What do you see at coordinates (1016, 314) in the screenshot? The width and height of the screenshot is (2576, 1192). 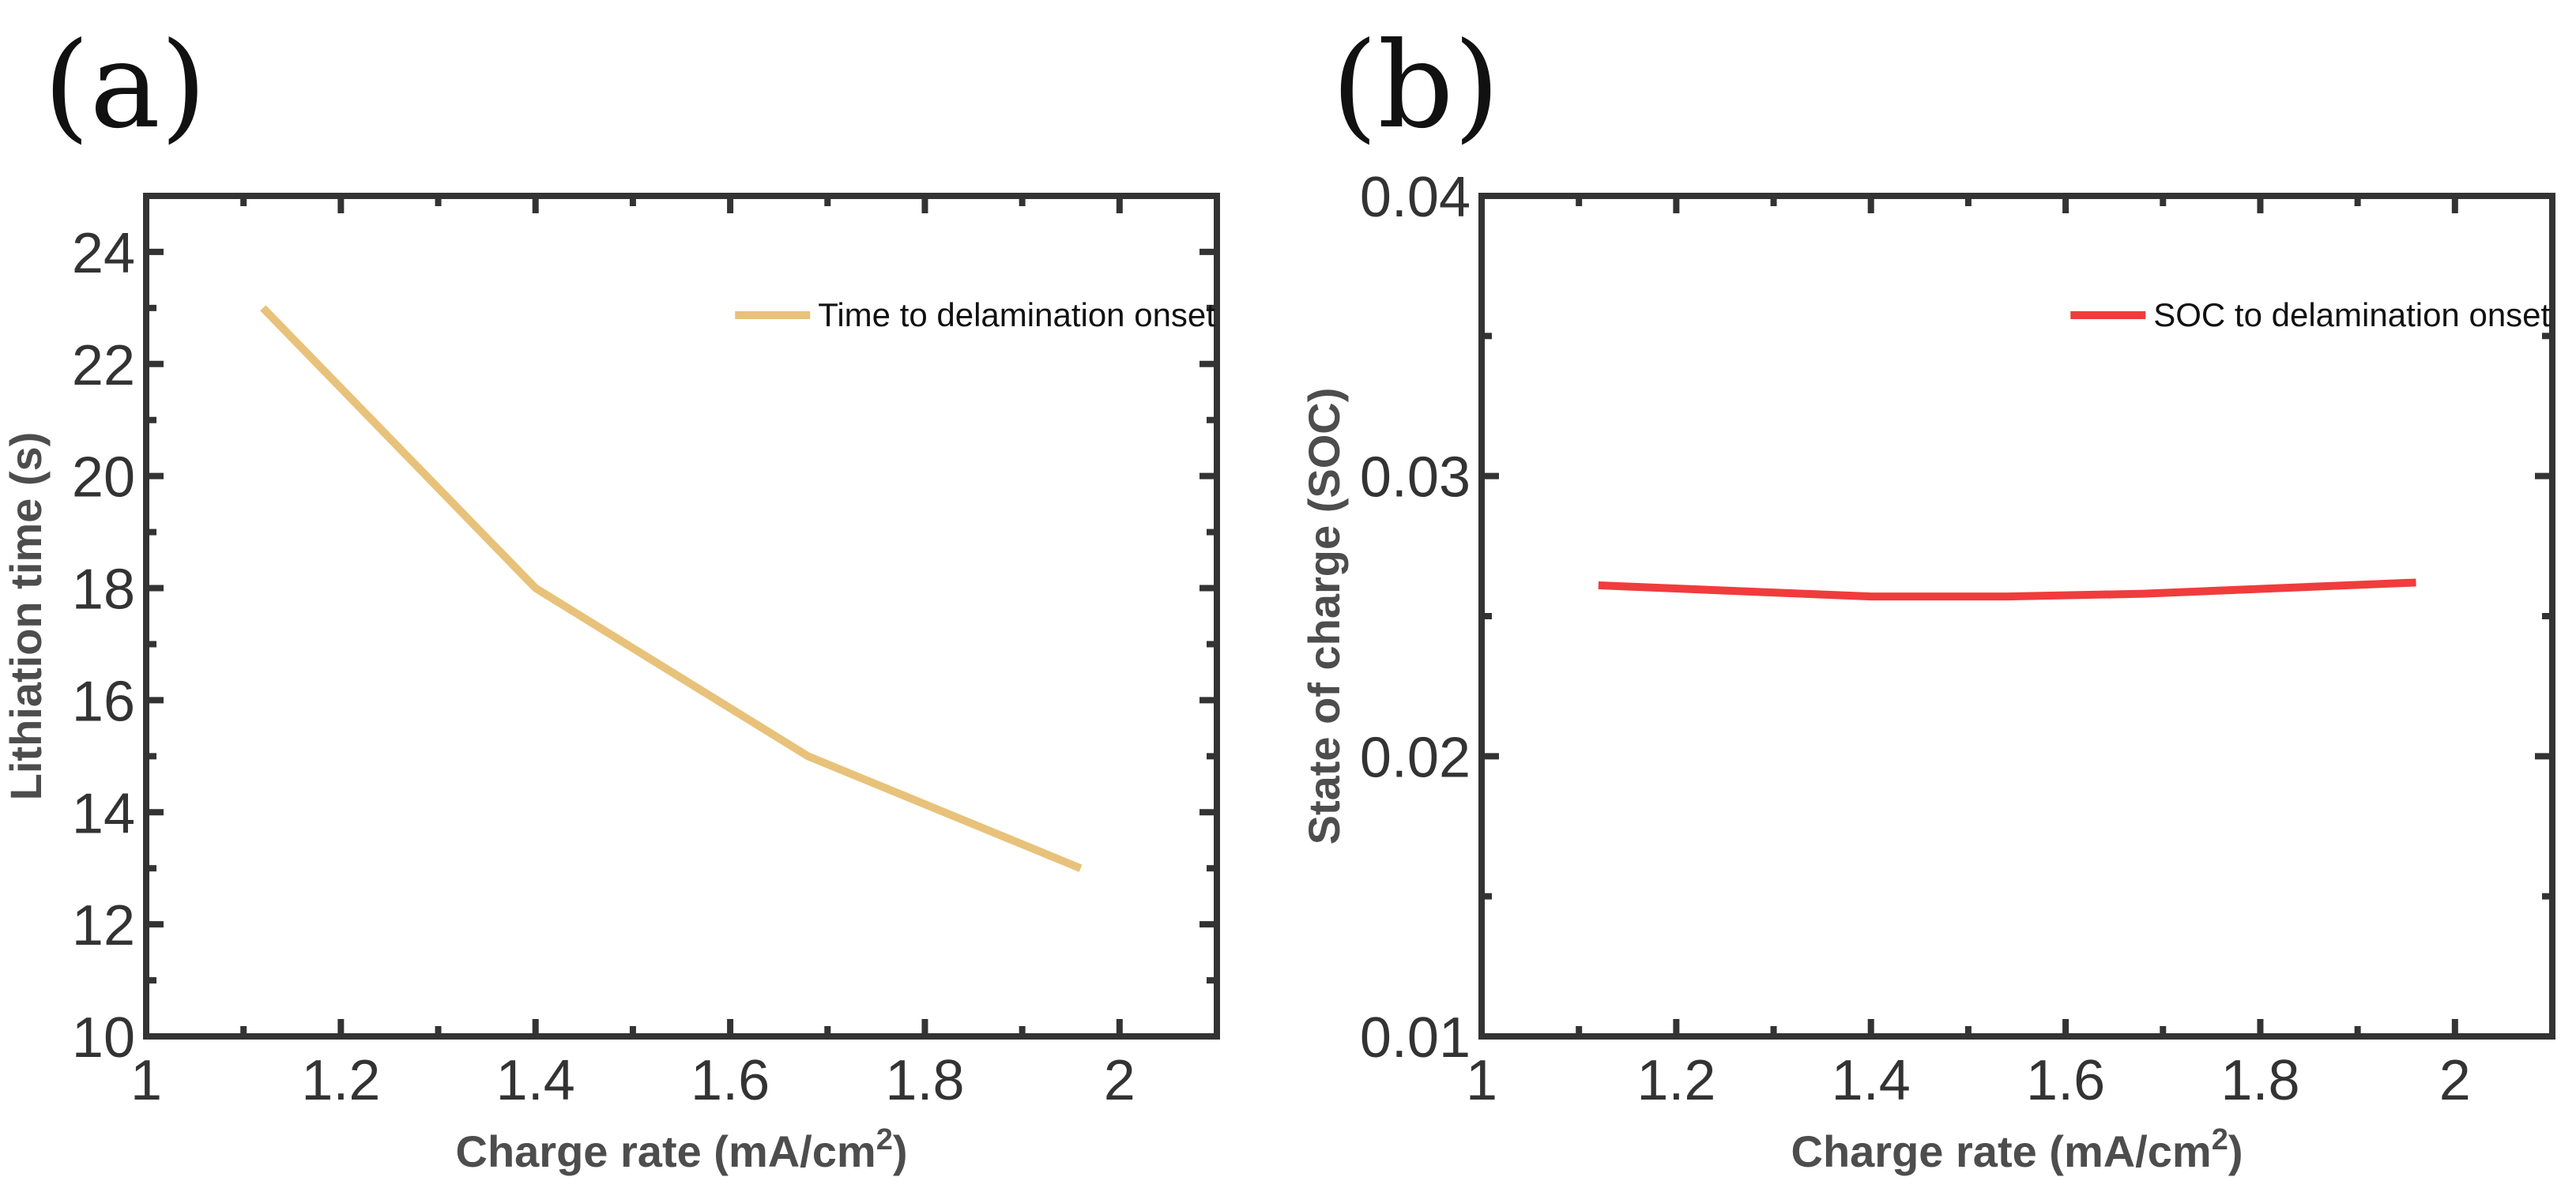 I see `panel-a-legend-label: Time to delamination onset` at bounding box center [1016, 314].